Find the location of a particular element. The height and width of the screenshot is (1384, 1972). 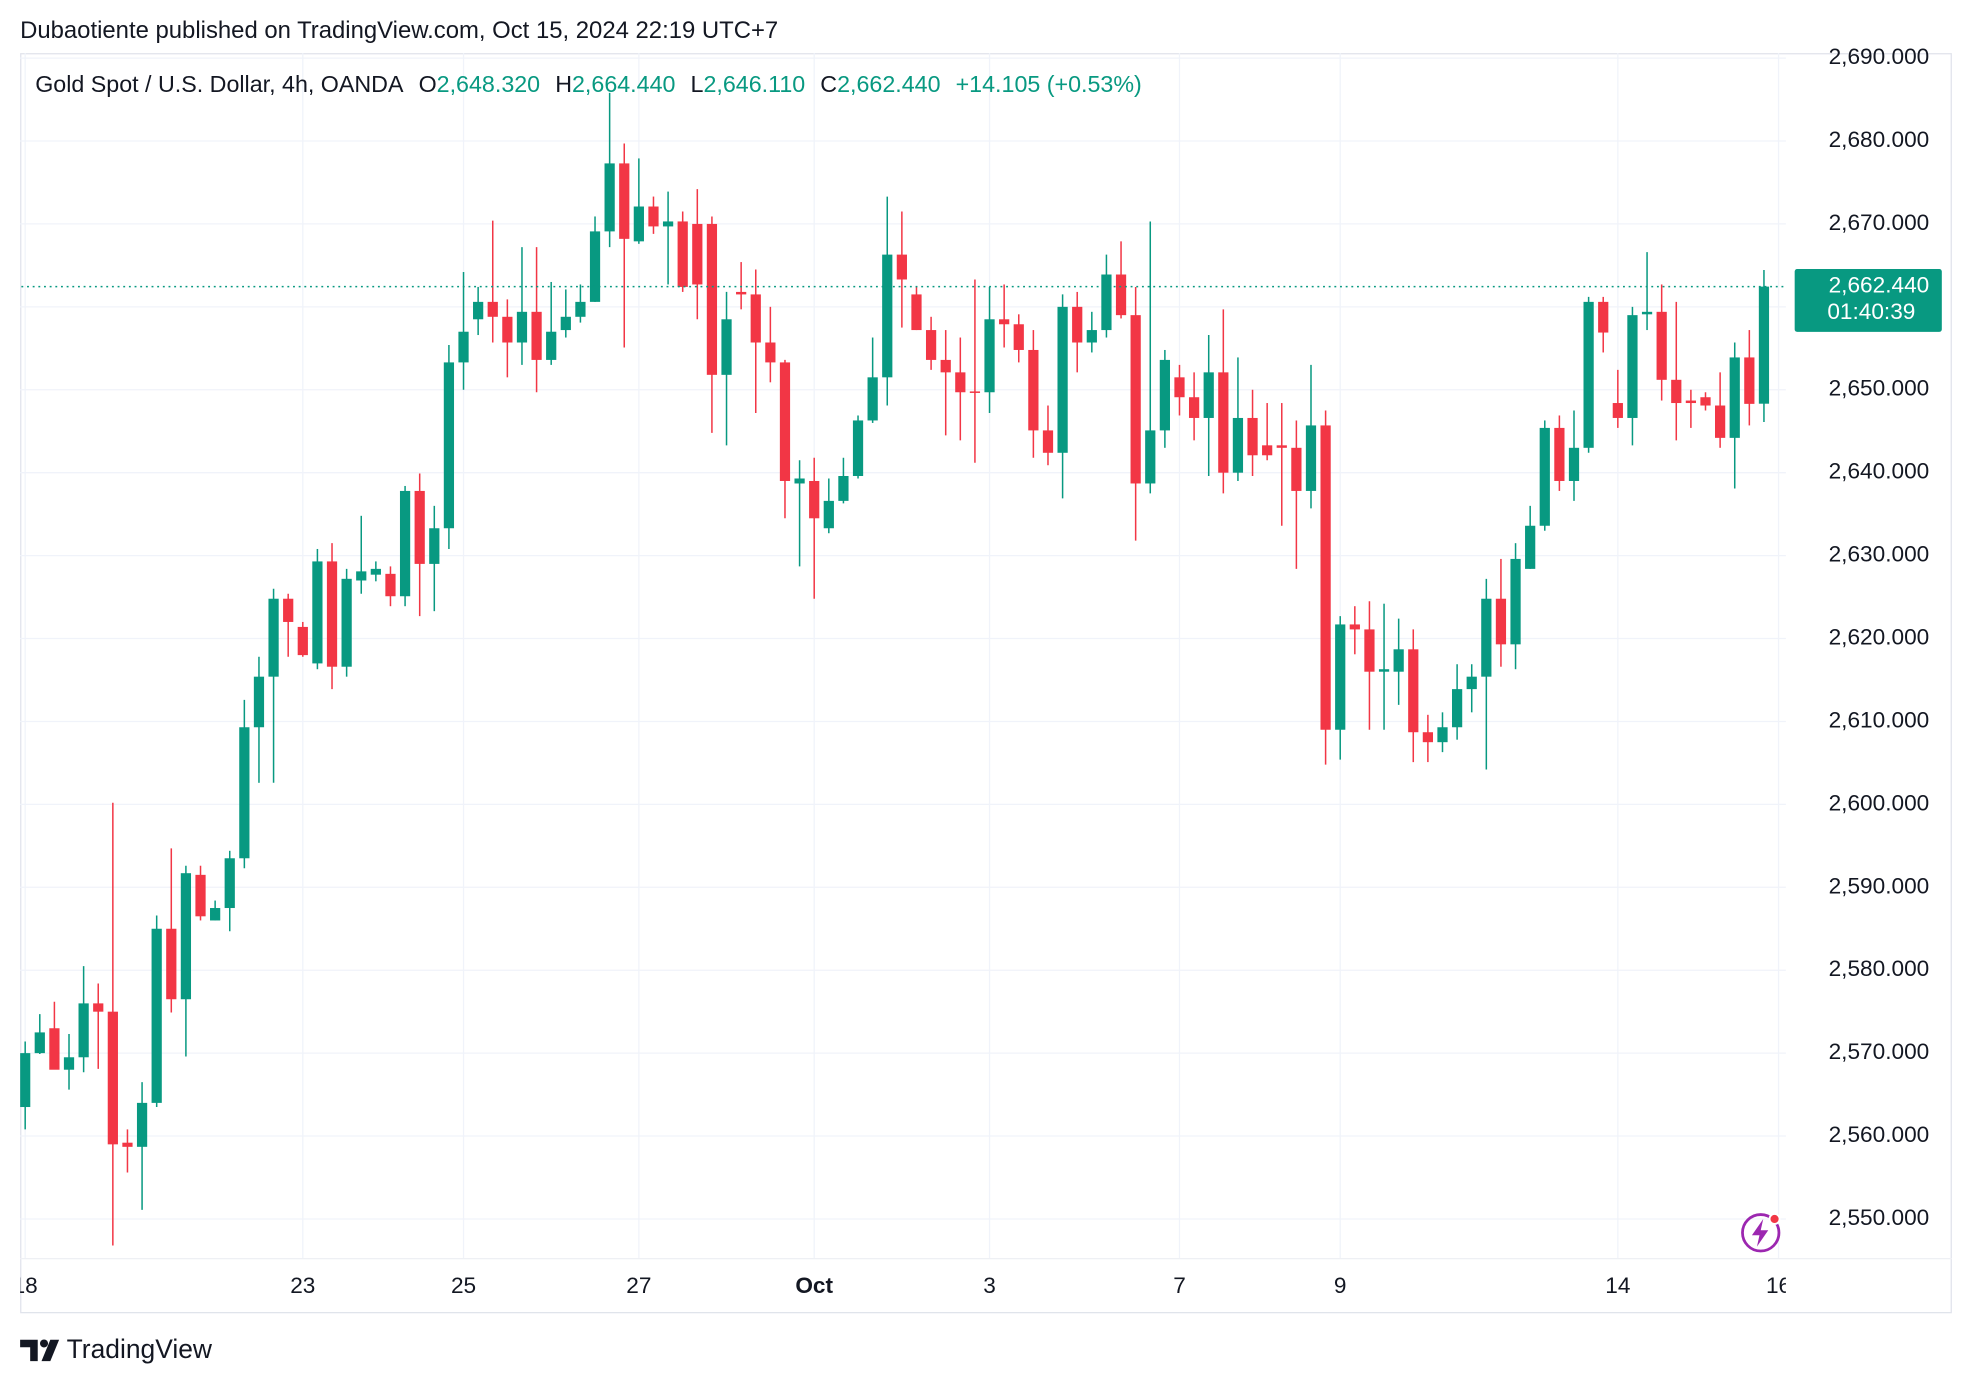

y-tick-label: 2,570.000 is located at coordinates (1879, 1051).